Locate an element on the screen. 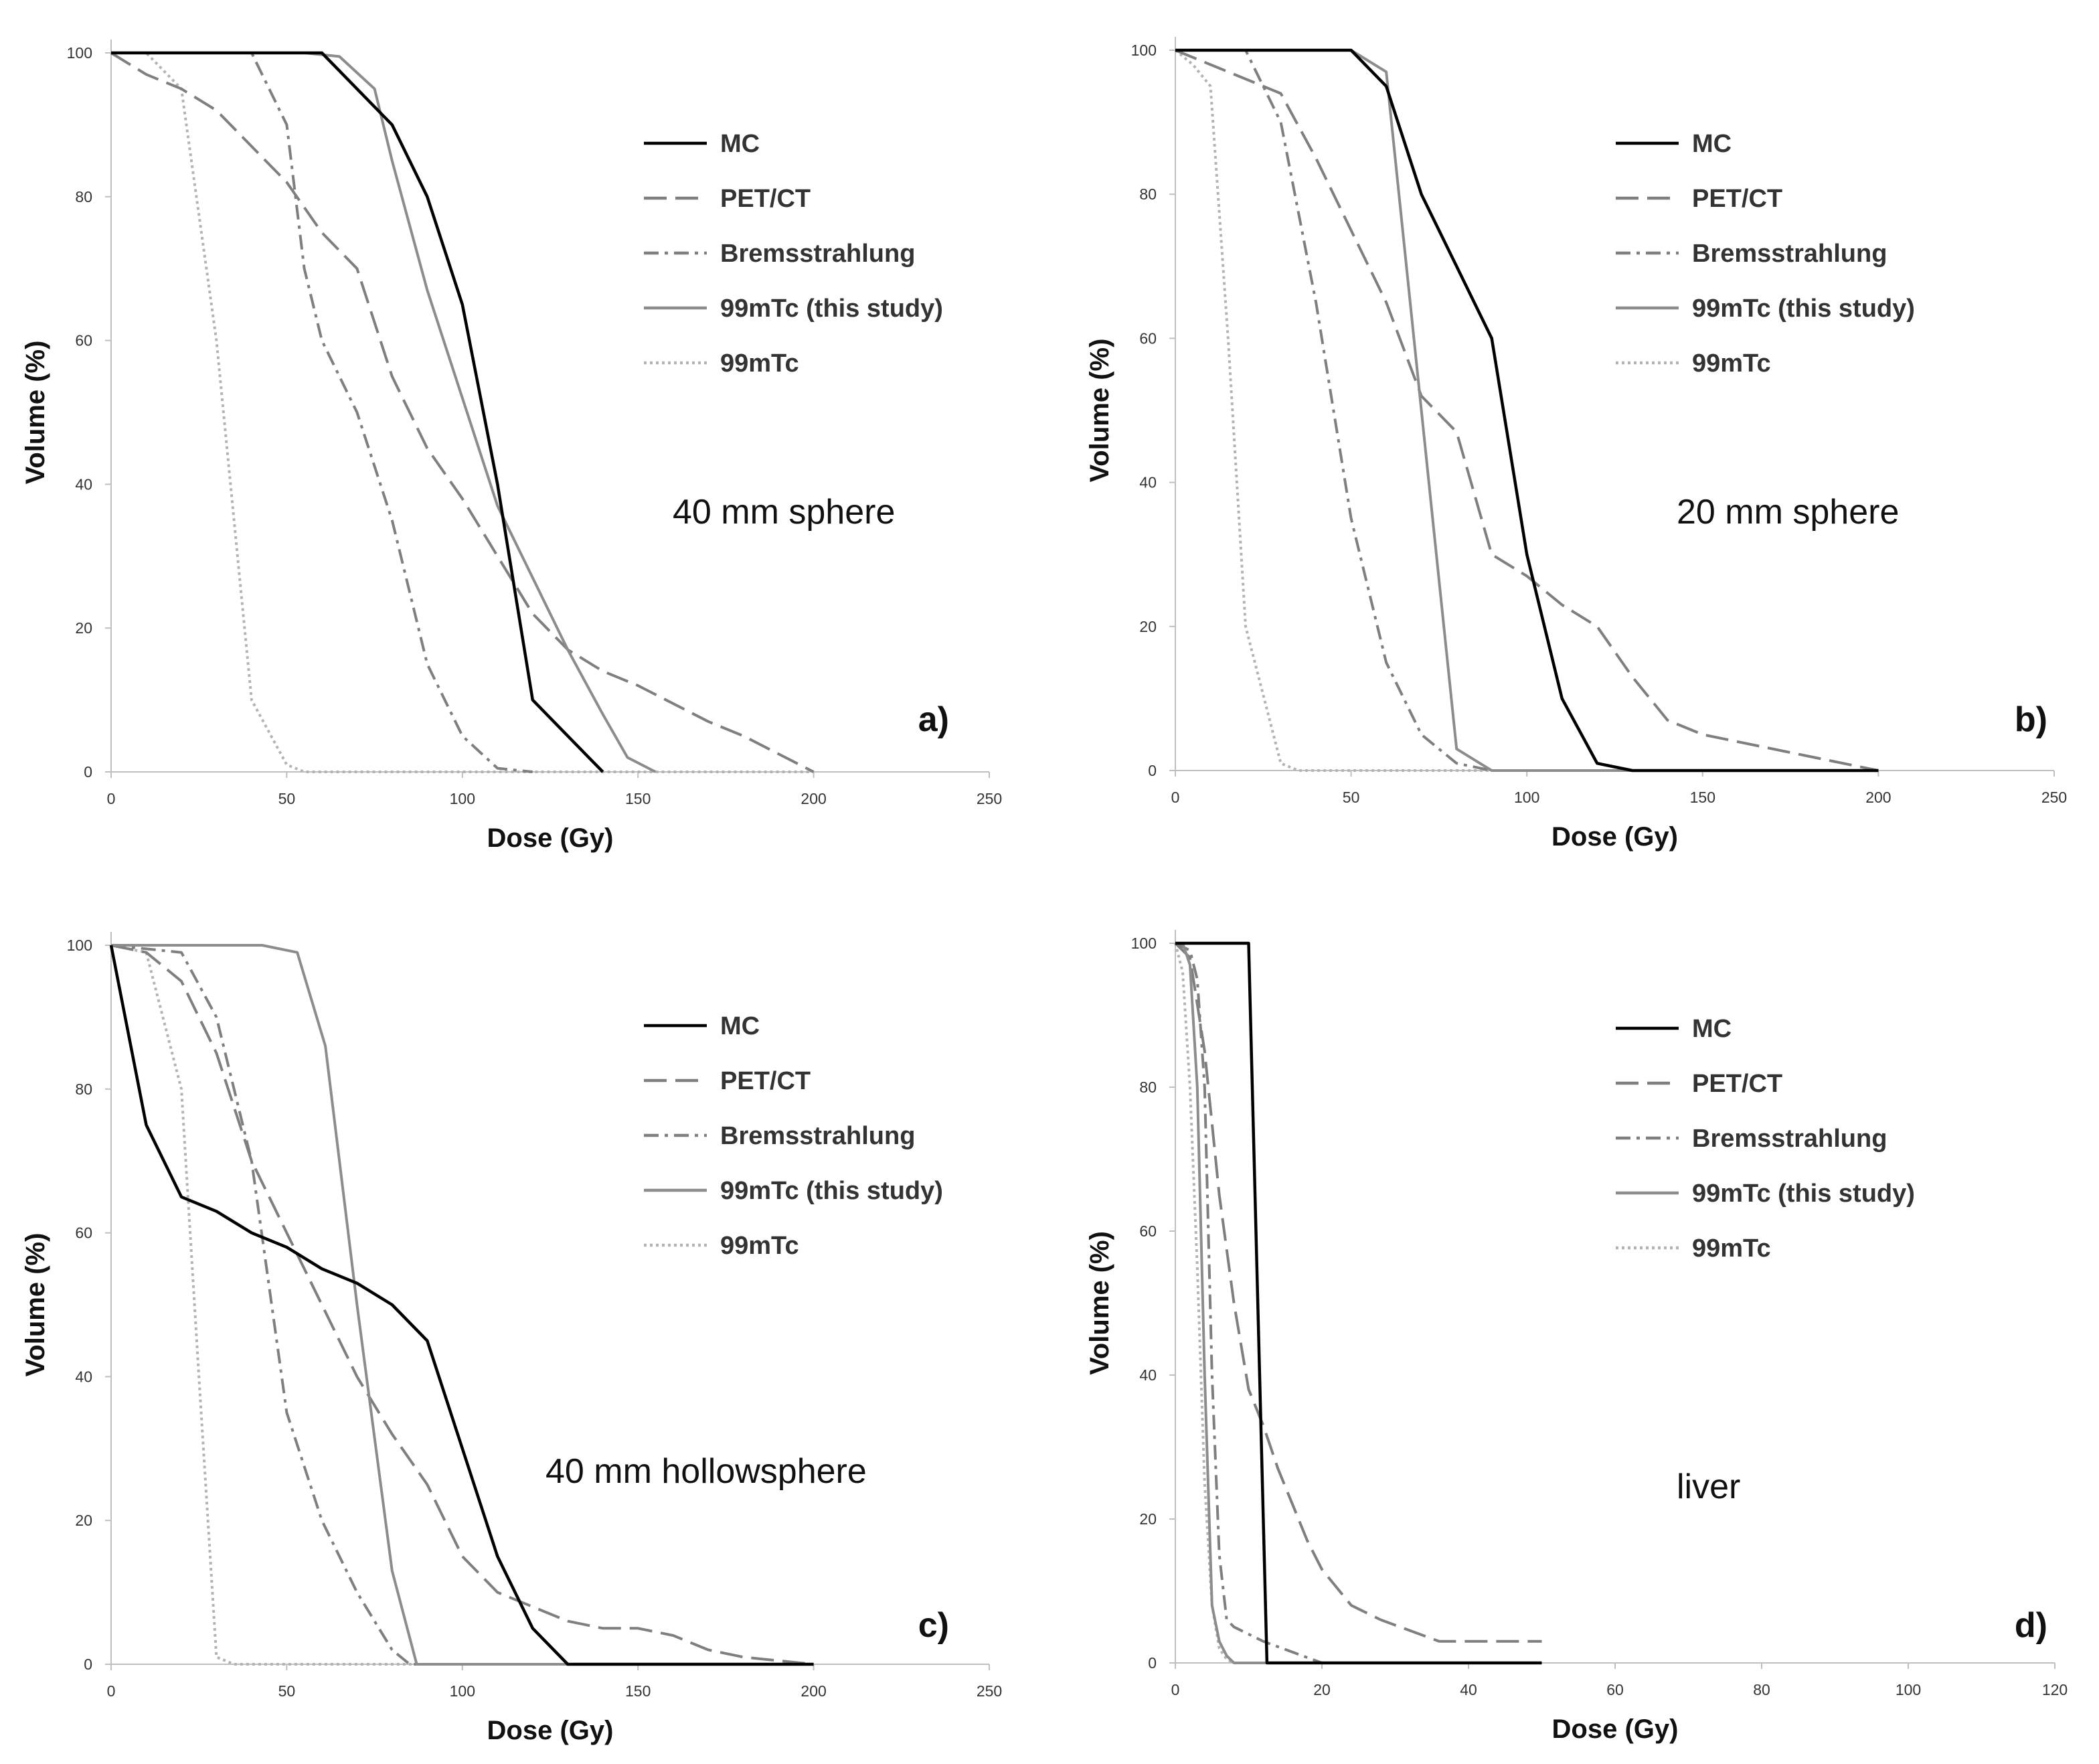 This screenshot has width=2099, height=1764. panel-label: d) is located at coordinates (2031, 1626).